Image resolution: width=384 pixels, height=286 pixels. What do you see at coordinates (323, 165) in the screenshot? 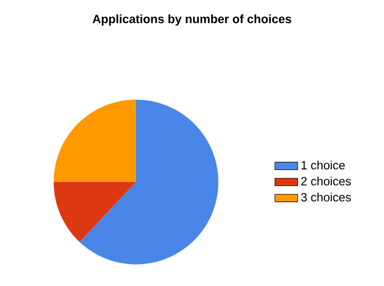
I see `legend-label: 1 choice` at bounding box center [323, 165].